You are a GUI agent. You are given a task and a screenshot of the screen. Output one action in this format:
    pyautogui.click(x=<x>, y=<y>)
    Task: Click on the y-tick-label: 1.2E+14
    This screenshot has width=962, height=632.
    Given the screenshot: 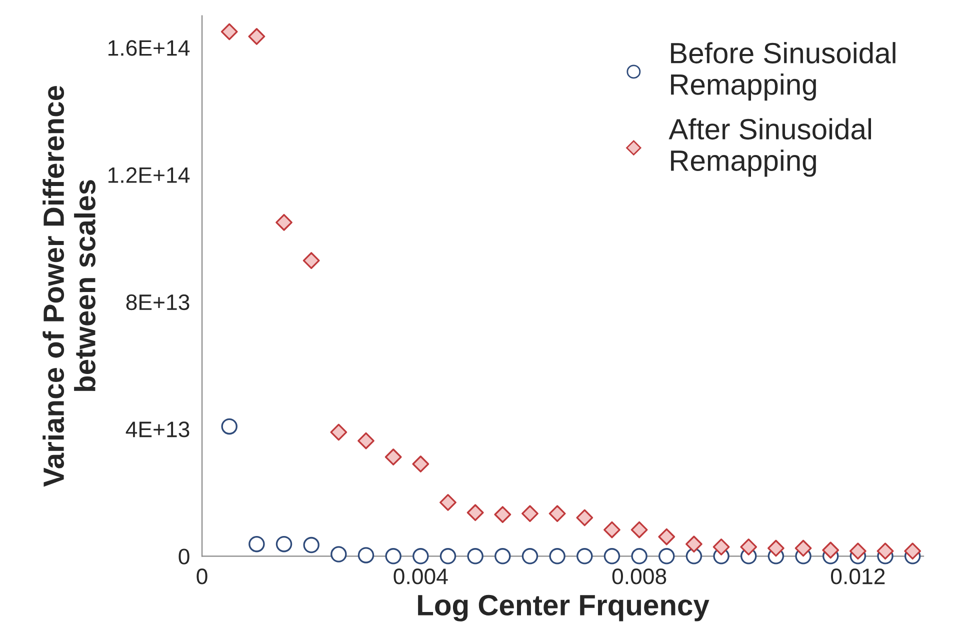 What is the action you would take?
    pyautogui.click(x=149, y=175)
    